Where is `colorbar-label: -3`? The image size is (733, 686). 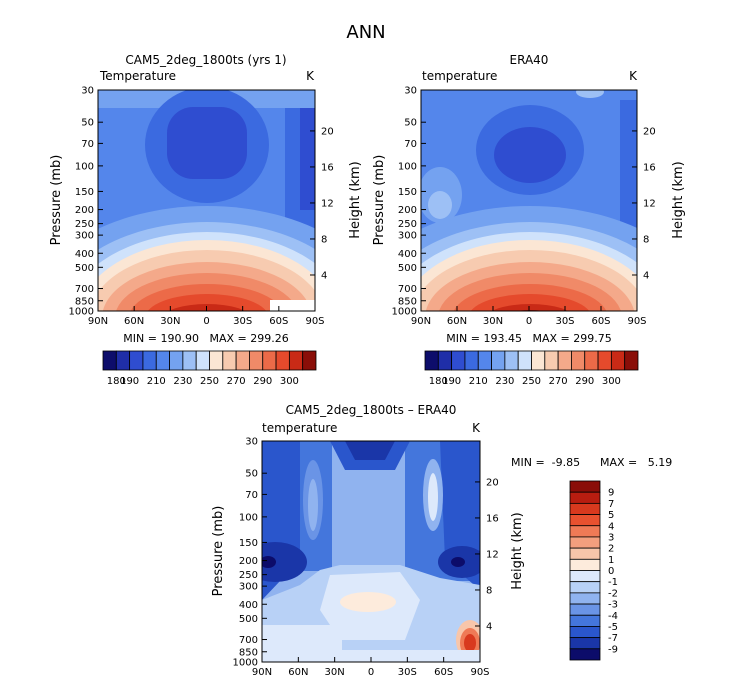
colorbar-label: -3 is located at coordinates (613, 605).